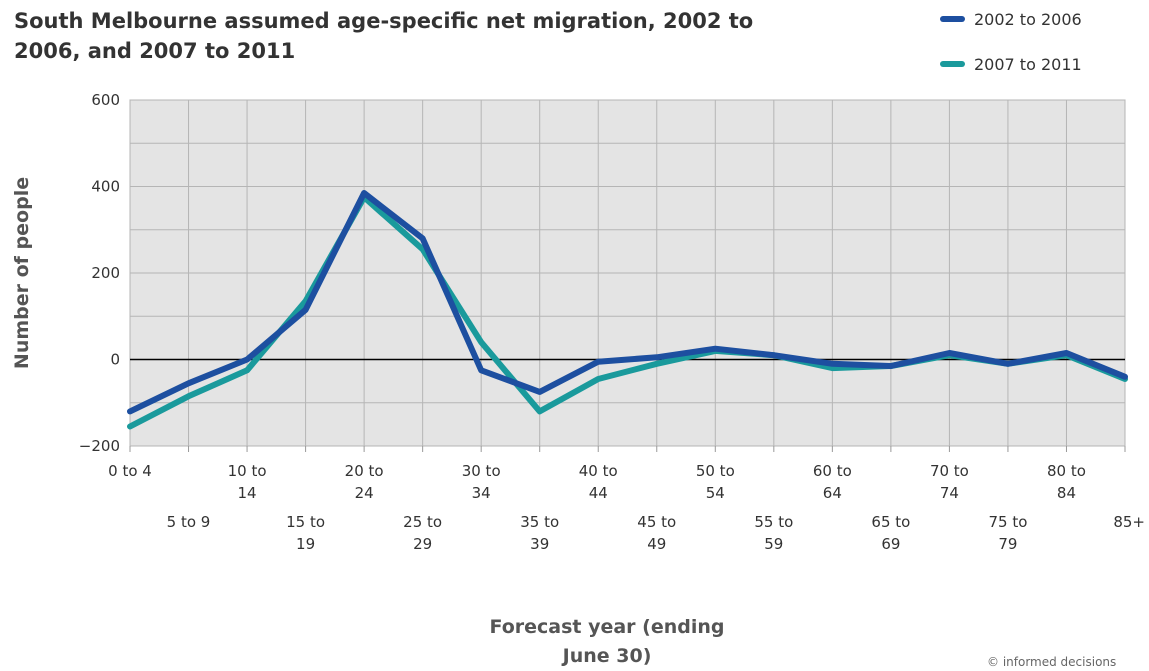  I want to click on y-tick-labels: 600 400 200 0 −200, so click(99, 273).